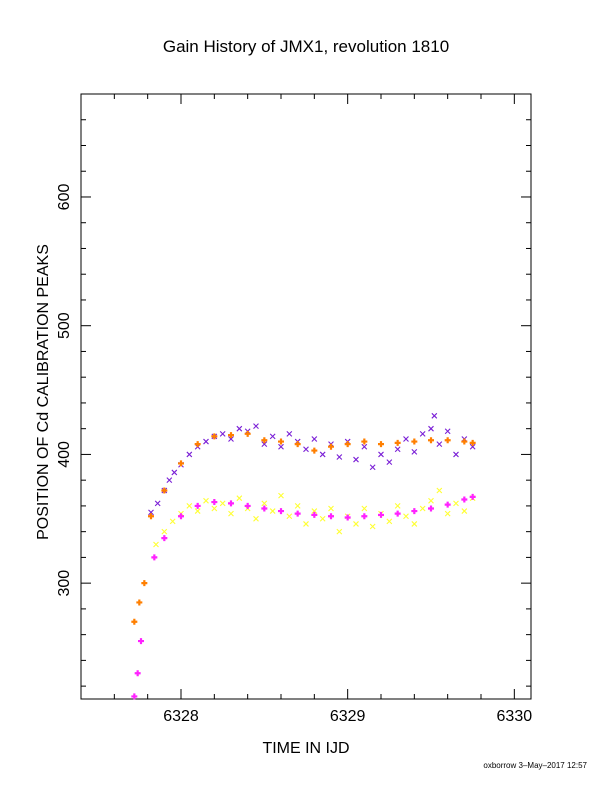 The height and width of the screenshot is (792, 612). I want to click on y-tick-labels: 300 400 500 600, so click(64, 390).